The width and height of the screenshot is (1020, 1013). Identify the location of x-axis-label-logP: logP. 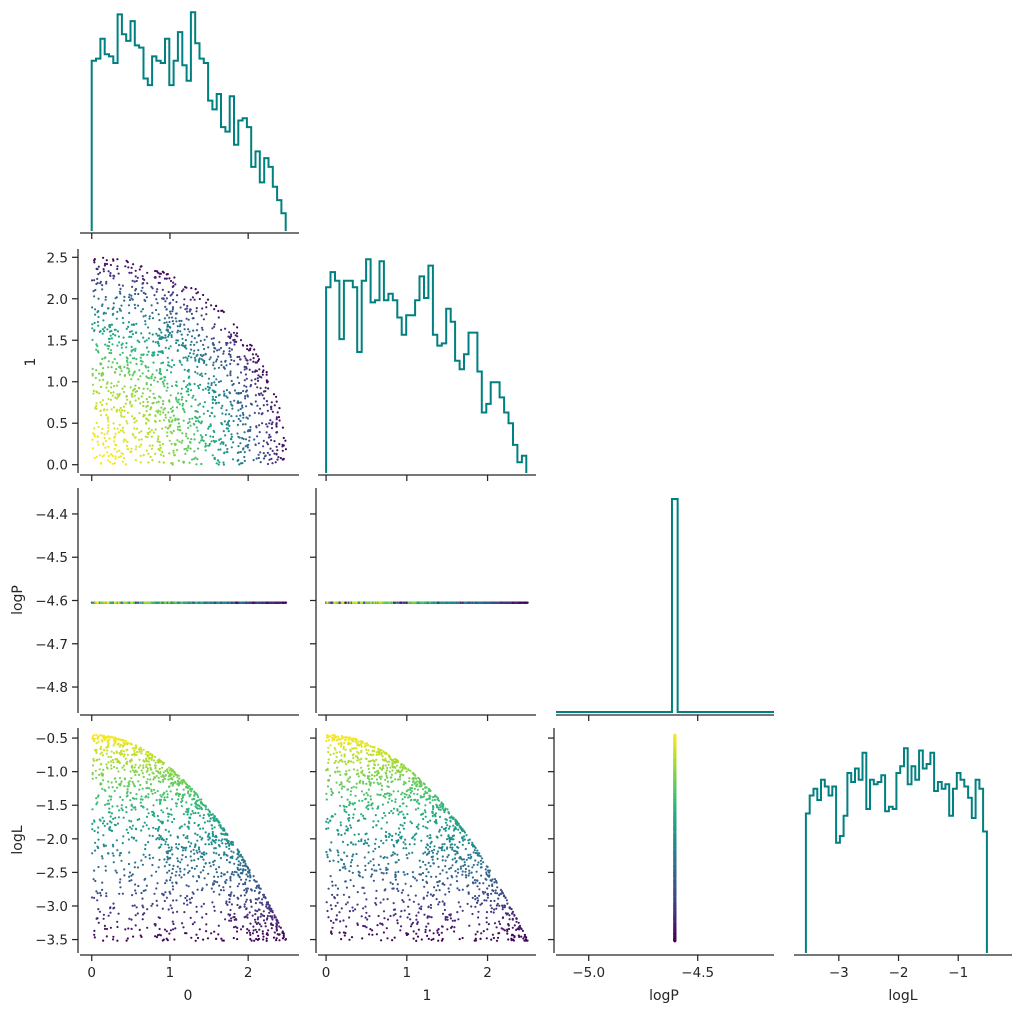
(664, 996).